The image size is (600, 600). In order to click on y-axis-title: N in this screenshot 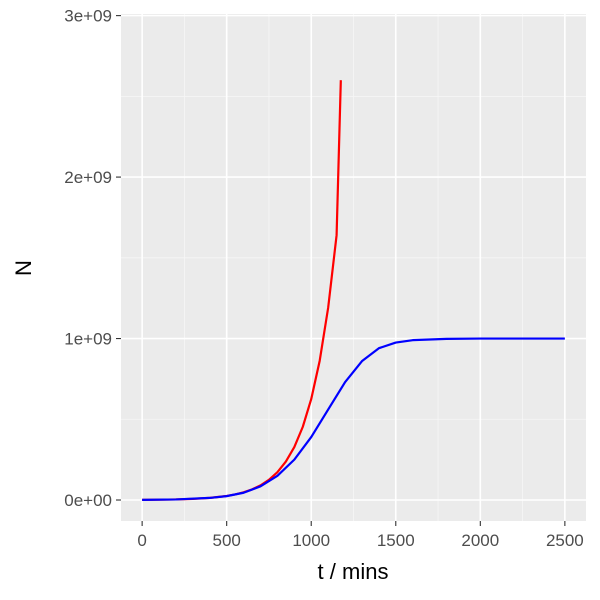, I will do `click(23, 268)`.